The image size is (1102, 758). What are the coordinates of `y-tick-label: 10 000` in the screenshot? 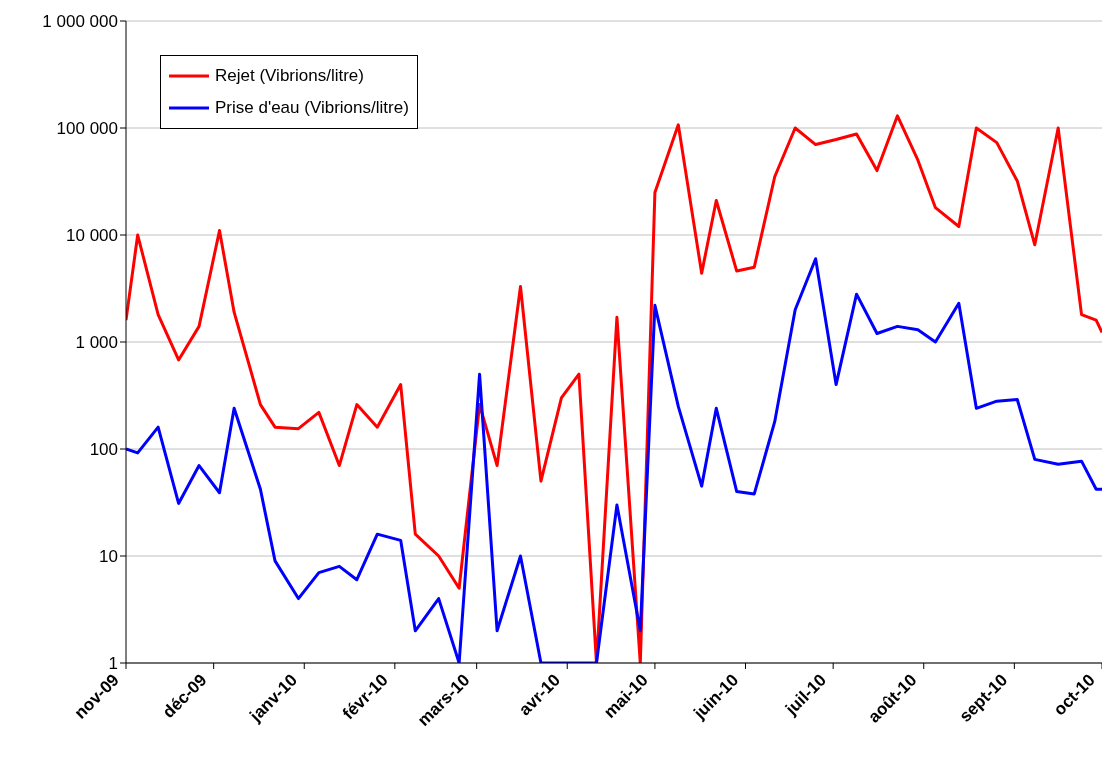 It's located at (92, 236).